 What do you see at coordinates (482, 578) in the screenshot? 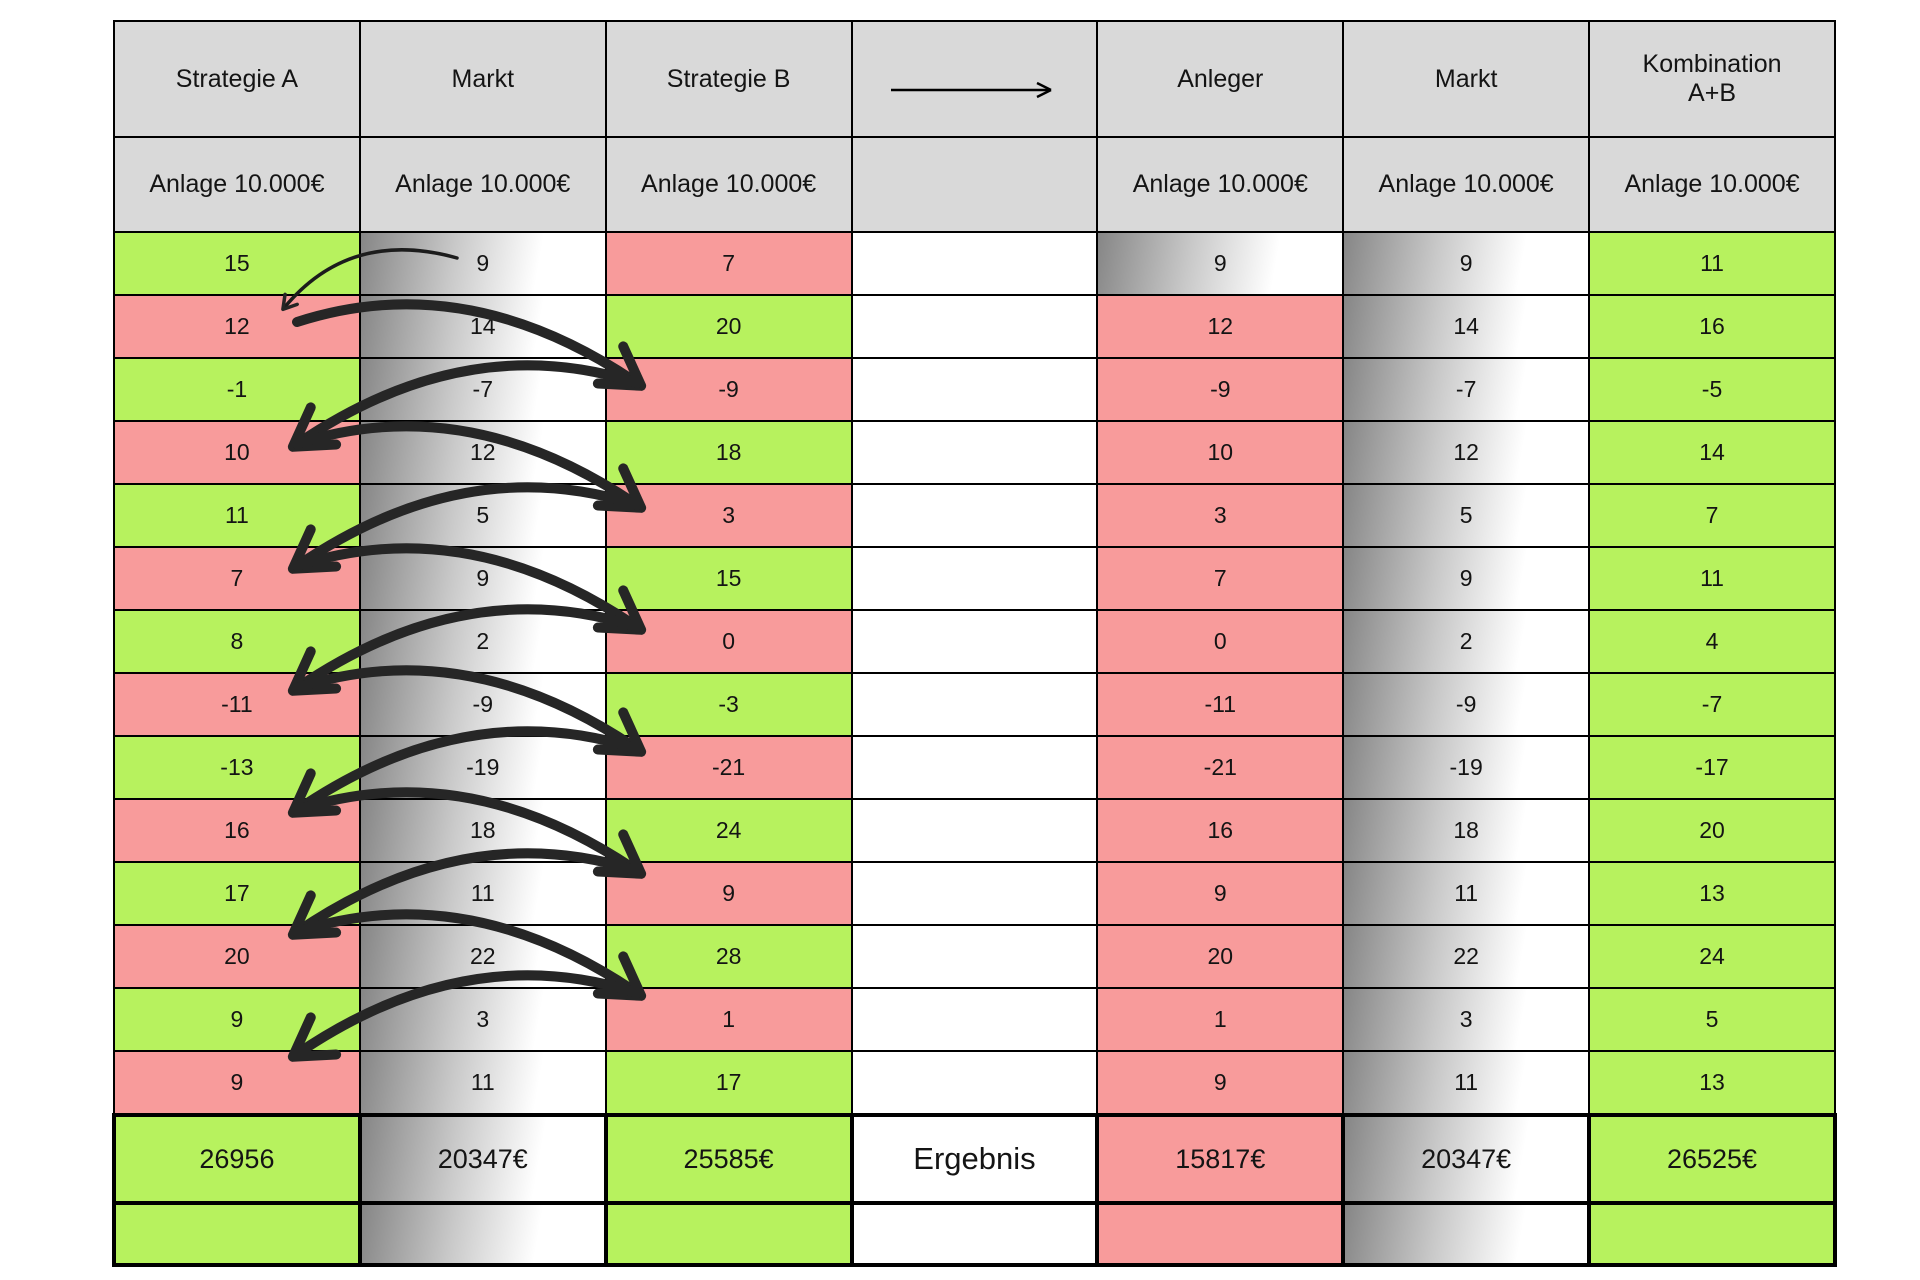
I see `cell-markt-1: 9` at bounding box center [482, 578].